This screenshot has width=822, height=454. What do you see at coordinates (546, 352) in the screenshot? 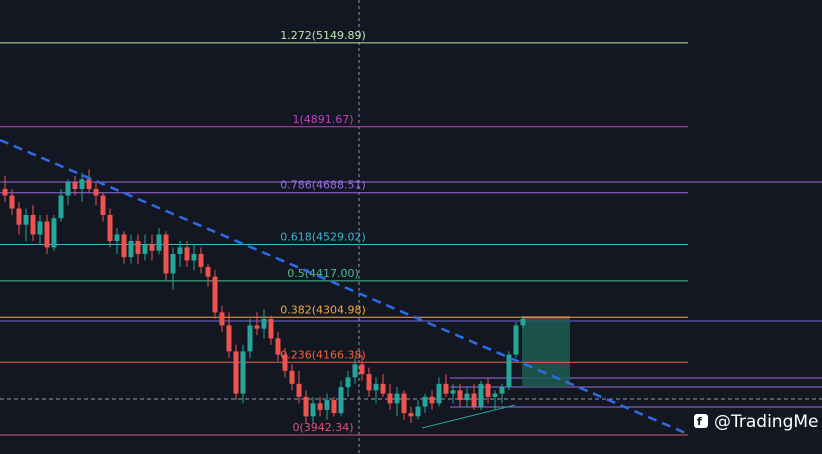
I see `position-profit-zone` at bounding box center [546, 352].